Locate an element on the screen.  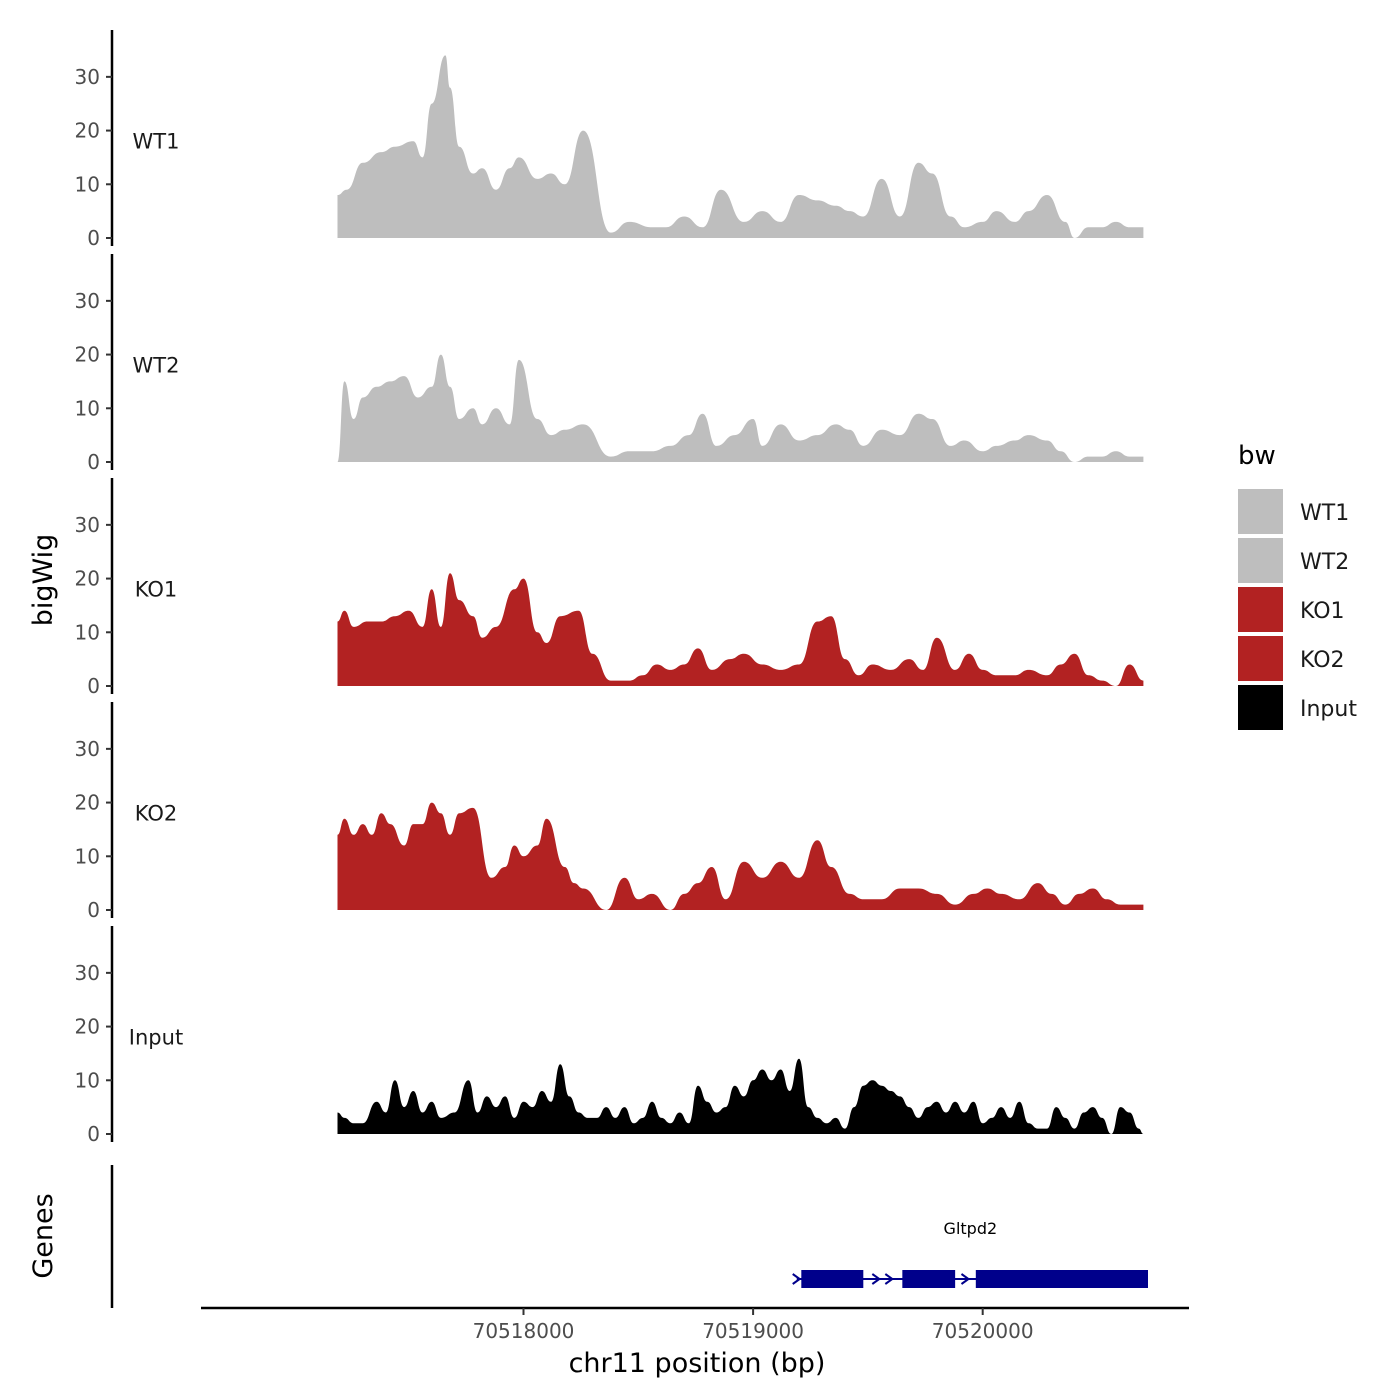
track-ko2: 0 10 20 30 KO2 is located at coordinates (609, 812).